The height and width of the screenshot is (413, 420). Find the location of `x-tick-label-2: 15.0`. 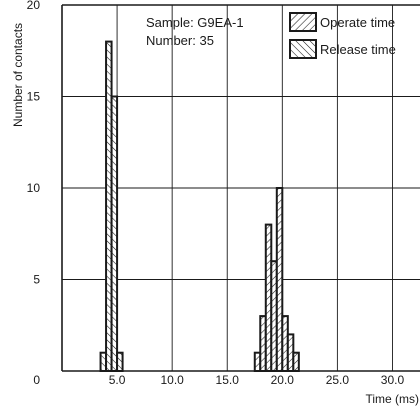

x-tick-label-2: 15.0 is located at coordinates (228, 380).